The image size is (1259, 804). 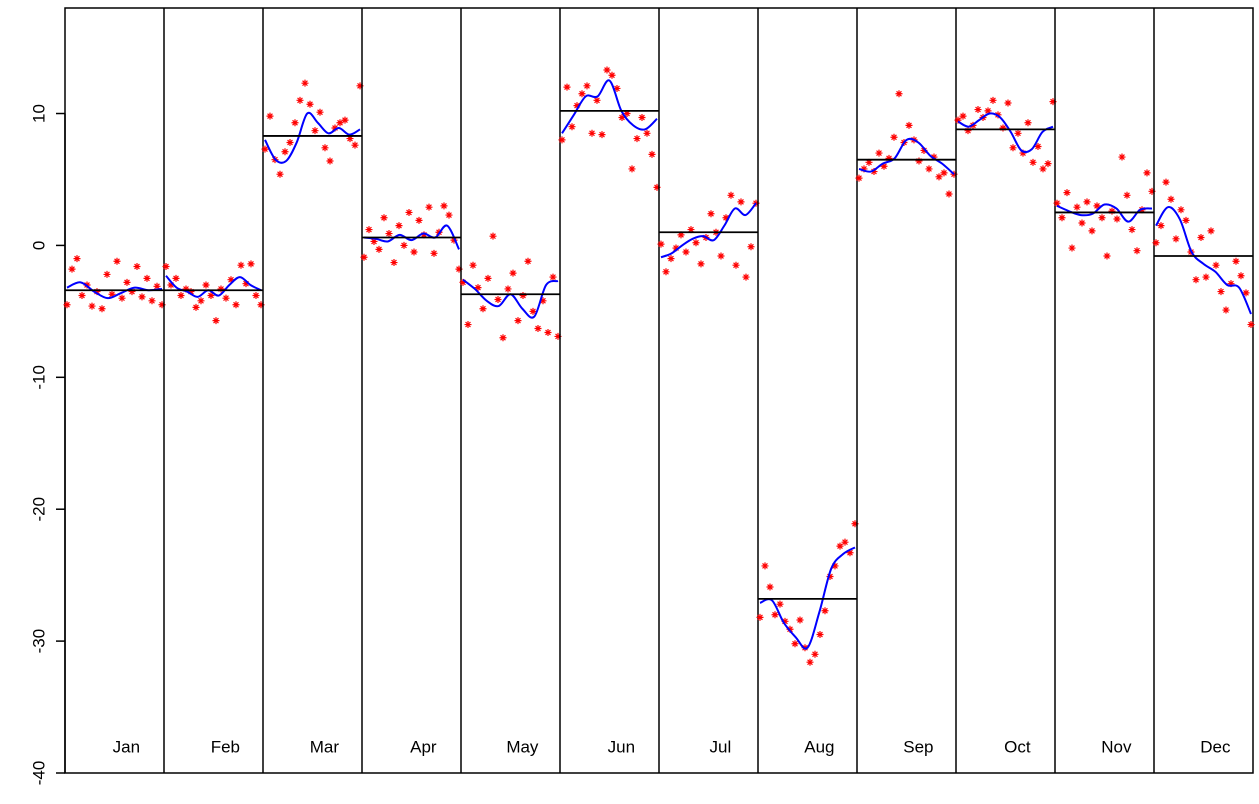 I want to click on month-label: Jul, so click(x=721, y=746).